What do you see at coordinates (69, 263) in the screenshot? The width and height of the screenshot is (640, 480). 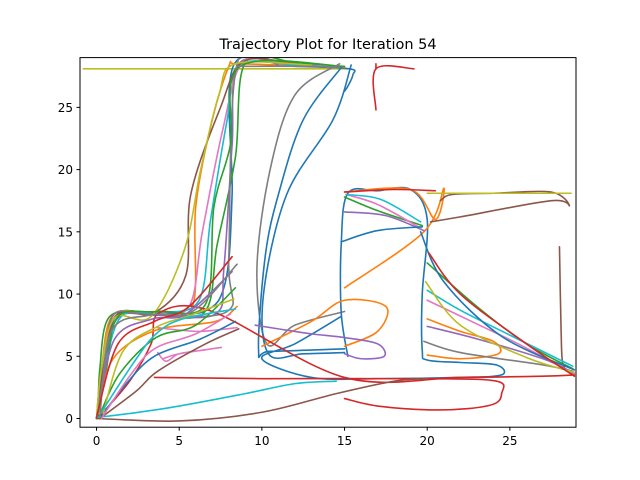 I see `y-axis: 0 5 10 15 20 25` at bounding box center [69, 263].